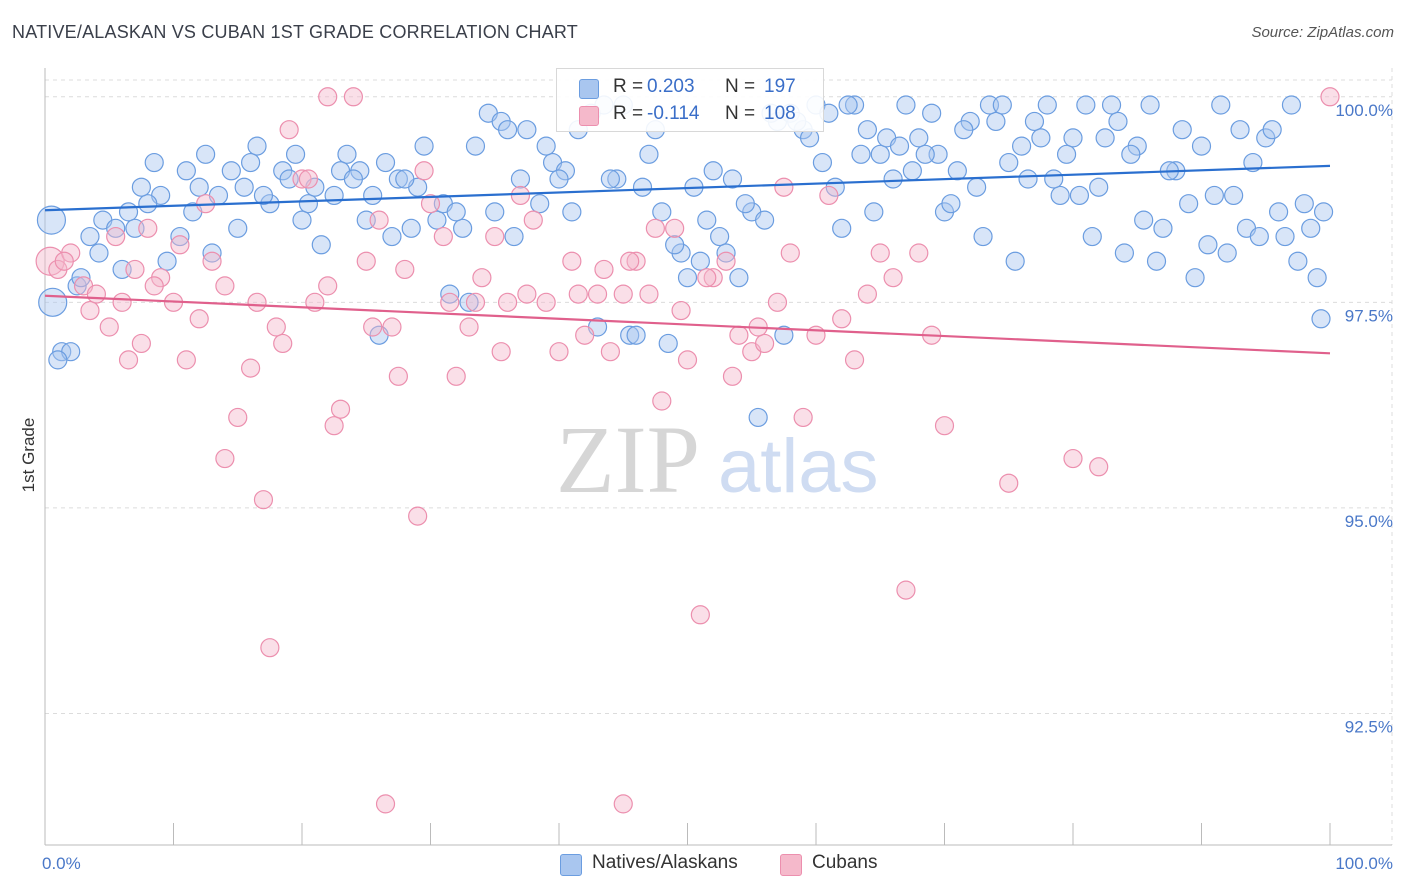 The width and height of the screenshot is (1406, 892). Describe the element at coordinates (628, 113) in the screenshot. I see `r-label: R =` at that location.